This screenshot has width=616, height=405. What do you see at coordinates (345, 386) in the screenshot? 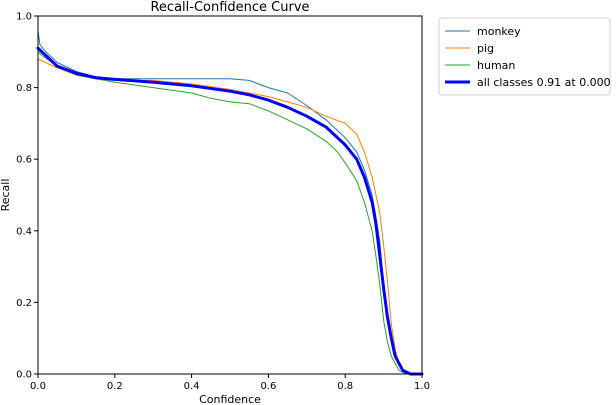
I see `x-tick-label: 0.8` at bounding box center [345, 386].